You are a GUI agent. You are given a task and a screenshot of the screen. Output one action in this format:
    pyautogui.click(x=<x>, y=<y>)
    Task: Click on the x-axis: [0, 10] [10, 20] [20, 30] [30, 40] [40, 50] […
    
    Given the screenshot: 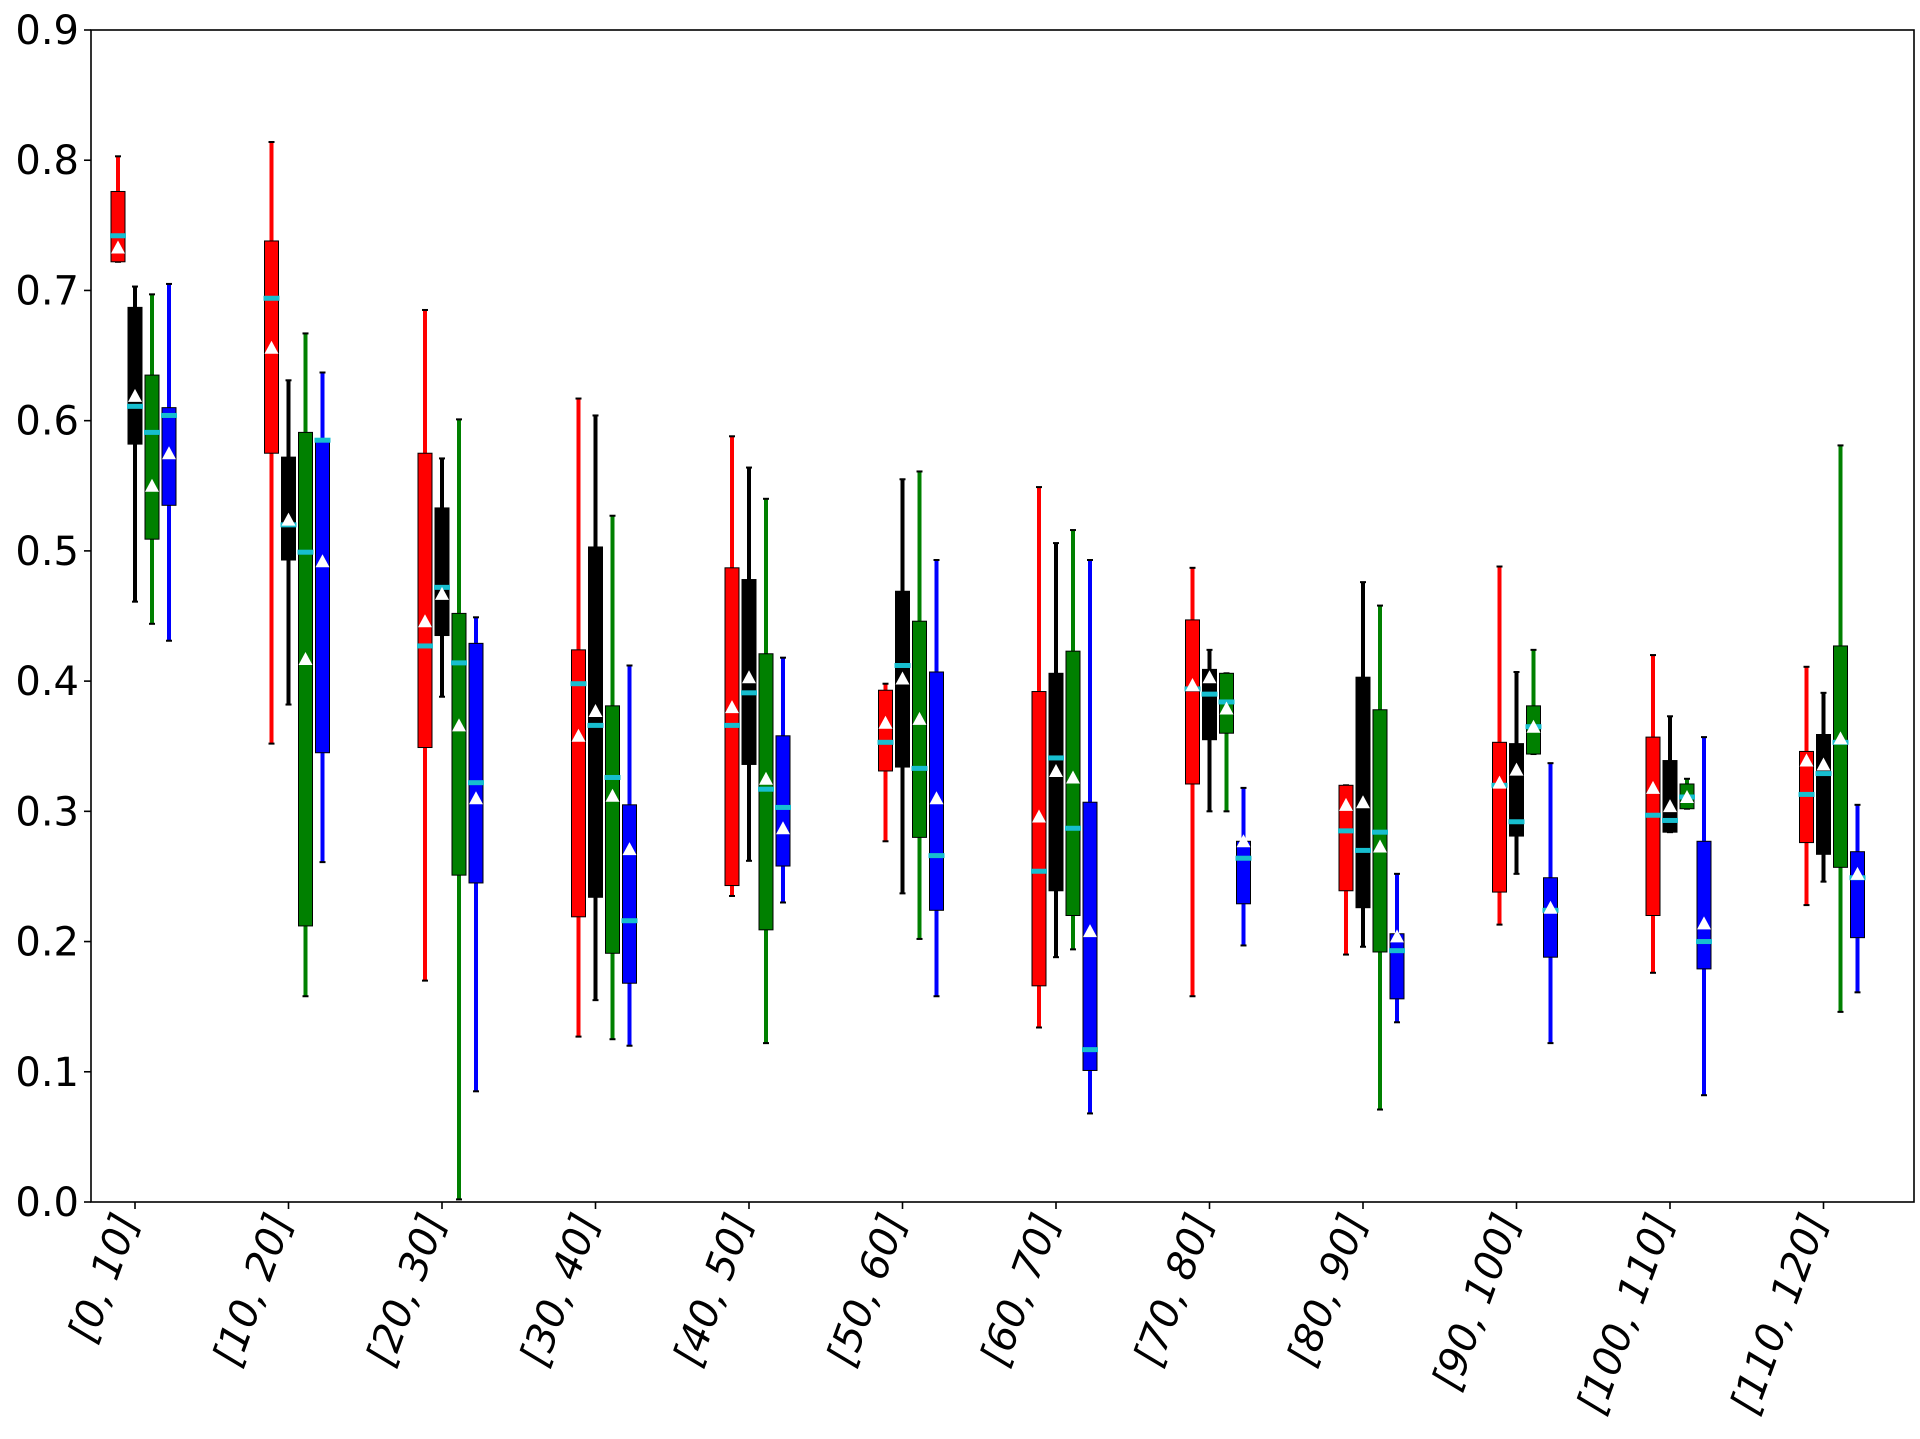 What is the action you would take?
    pyautogui.click(x=948, y=1311)
    